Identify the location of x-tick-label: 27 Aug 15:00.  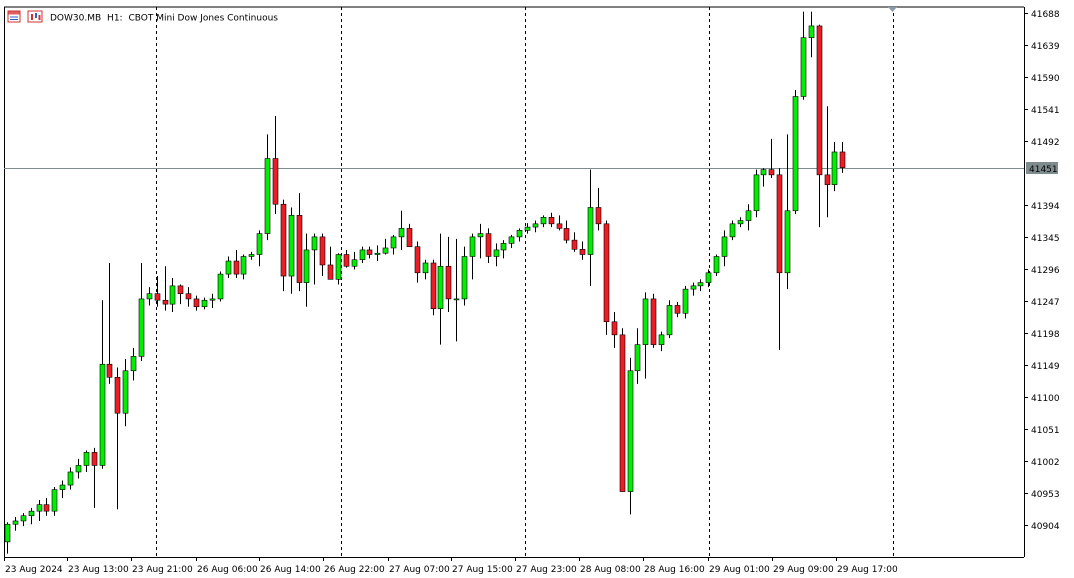
(482, 570).